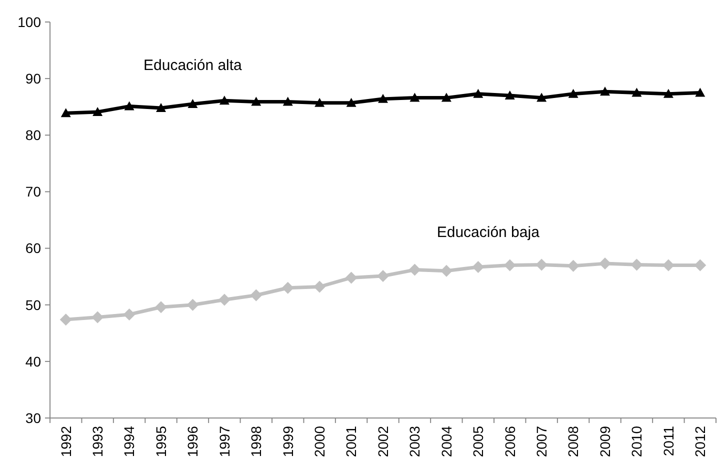 This screenshot has height=476, width=722. What do you see at coordinates (192, 442) in the screenshot?
I see `x-tick-label: 1996` at bounding box center [192, 442].